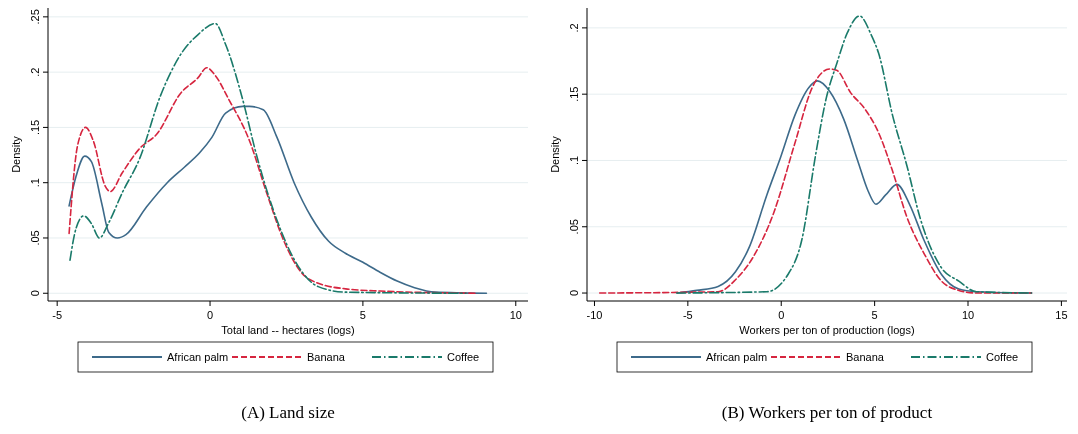  Describe the element at coordinates (1061, 315) in the screenshot. I see `x-tick-label: 15` at that location.